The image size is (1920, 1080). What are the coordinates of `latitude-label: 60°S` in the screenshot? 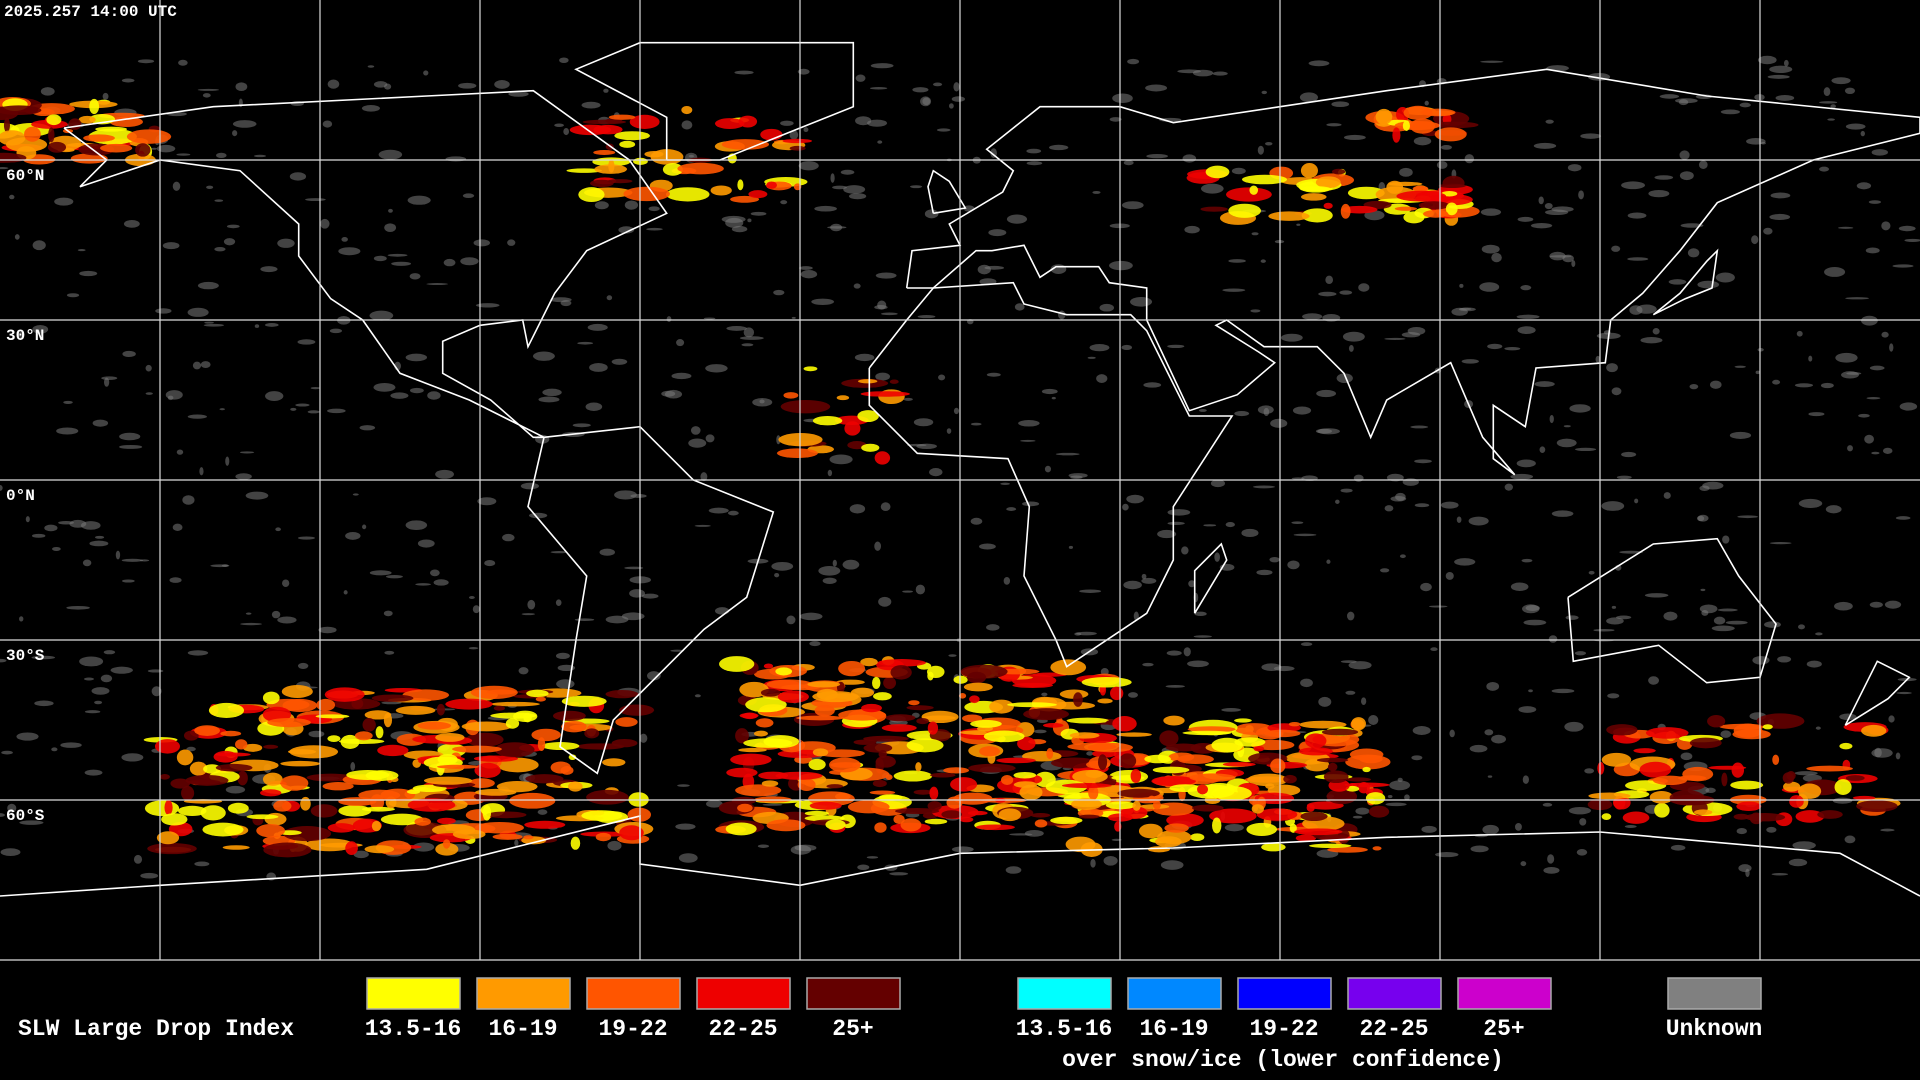 It's located at (25, 816).